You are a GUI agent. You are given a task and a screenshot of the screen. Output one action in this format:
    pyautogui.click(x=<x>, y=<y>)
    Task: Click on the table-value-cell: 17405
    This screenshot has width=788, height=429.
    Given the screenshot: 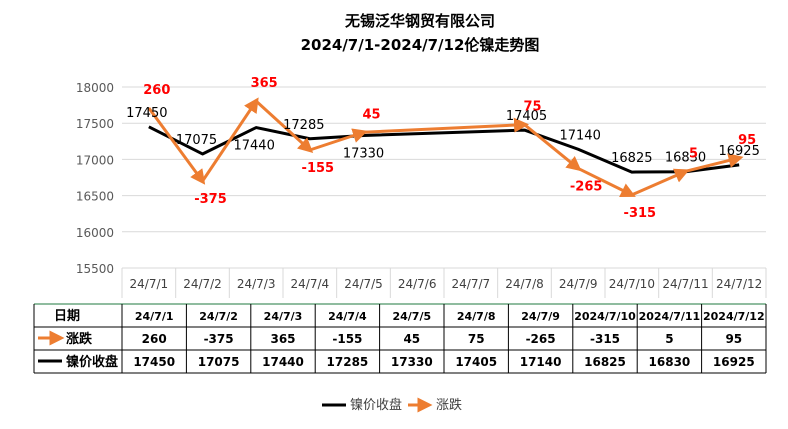 What is the action you would take?
    pyautogui.click(x=476, y=362)
    